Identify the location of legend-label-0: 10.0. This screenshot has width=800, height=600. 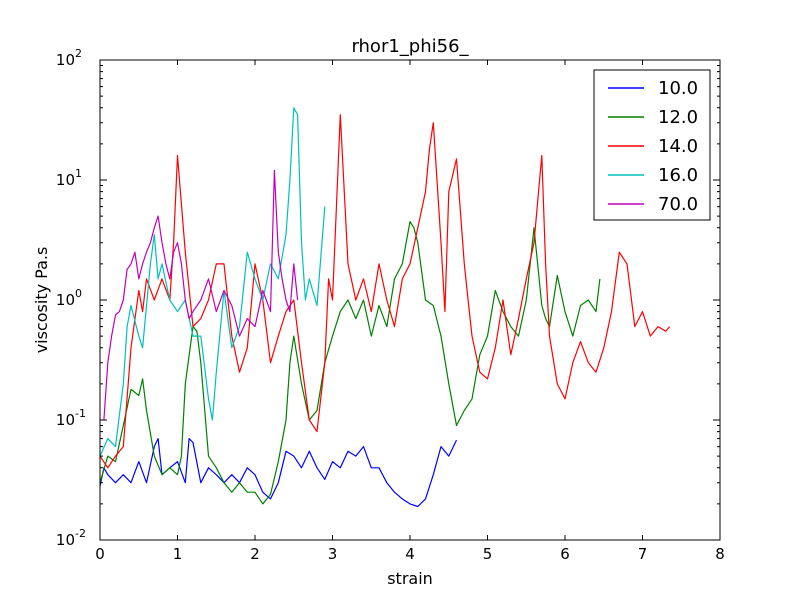
(678, 88).